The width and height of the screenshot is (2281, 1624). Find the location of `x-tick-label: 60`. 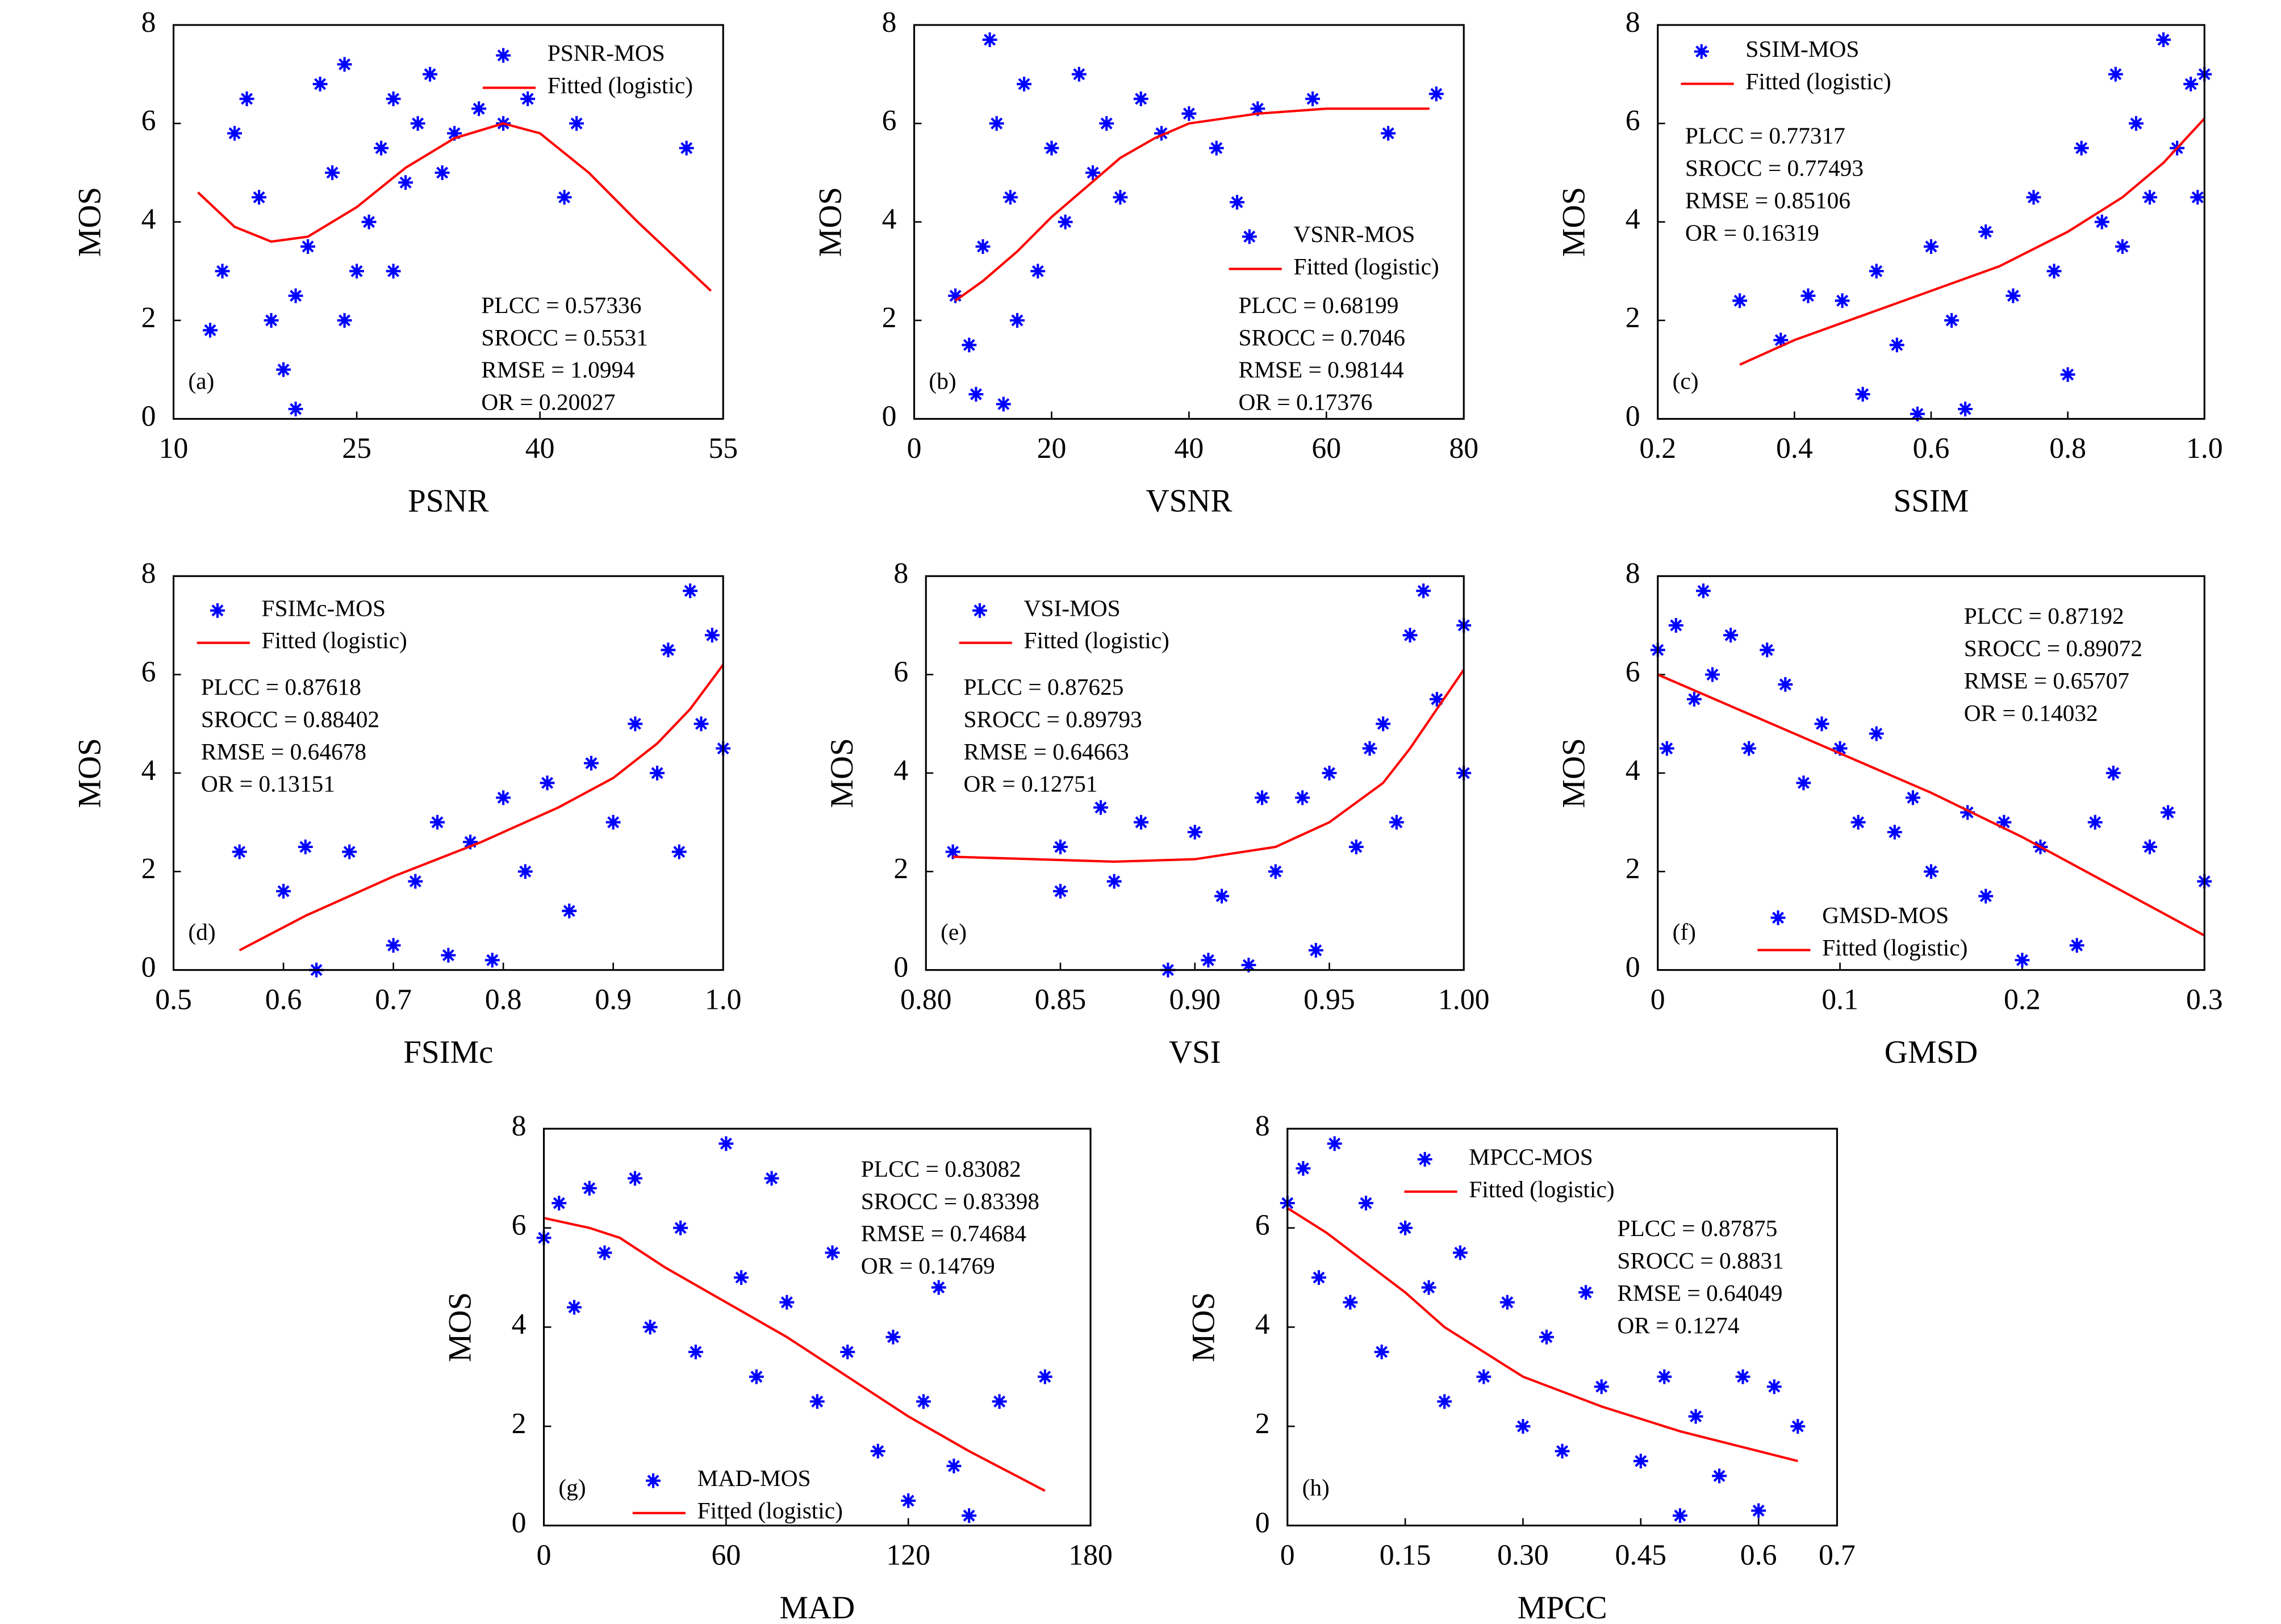

x-tick-label: 60 is located at coordinates (1326, 448).